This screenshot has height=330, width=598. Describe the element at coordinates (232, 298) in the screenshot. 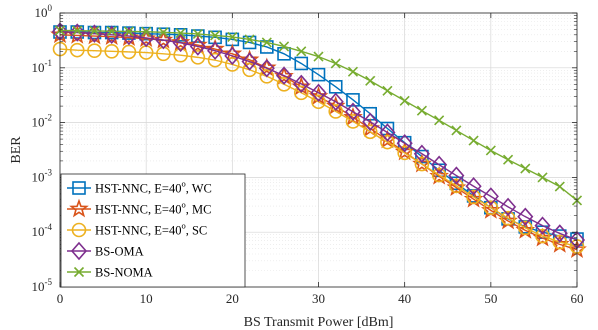

I see `x-tick-label: 20` at that location.